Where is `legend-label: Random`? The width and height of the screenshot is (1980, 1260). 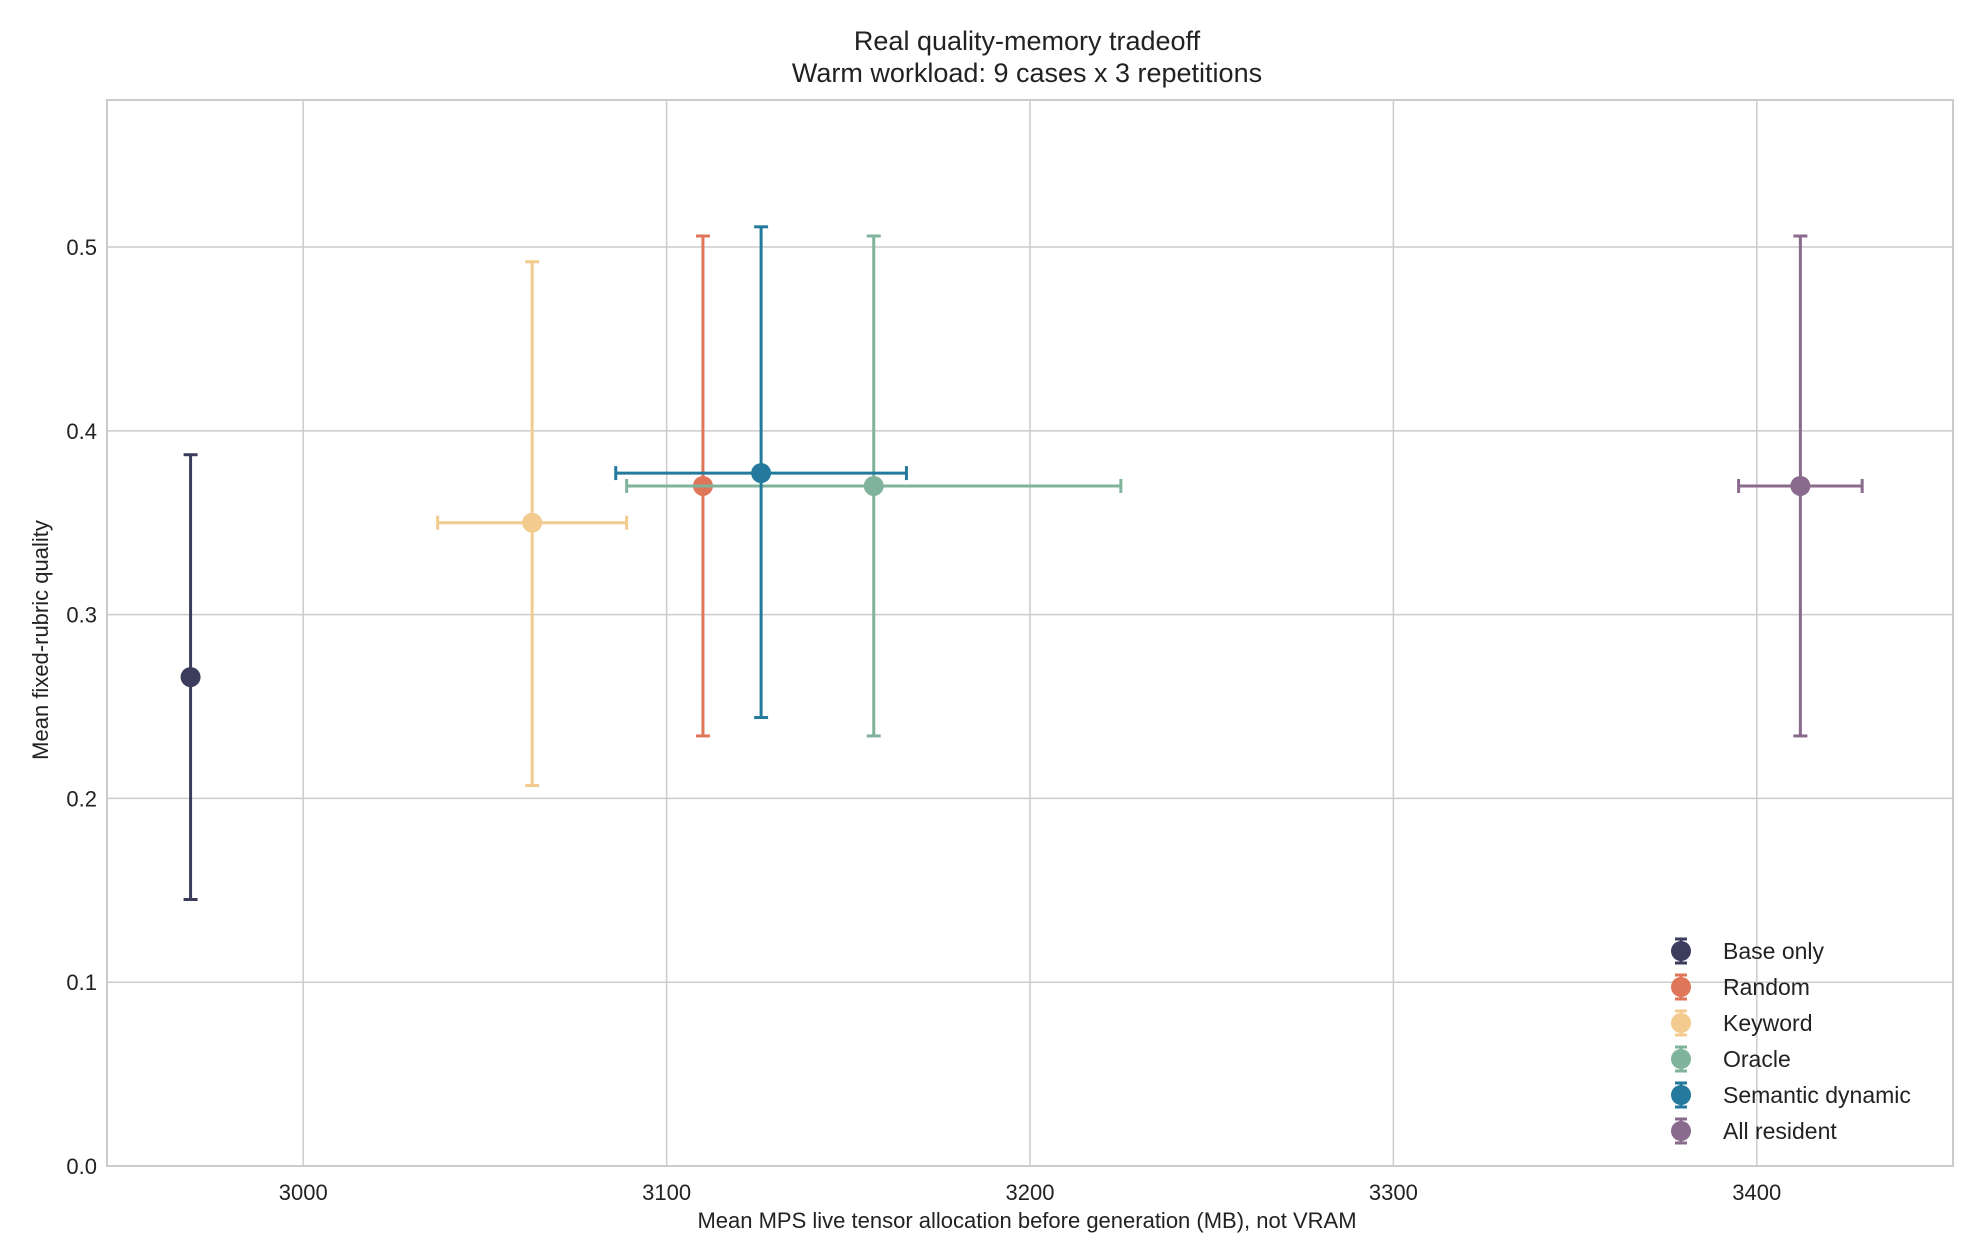
legend-label: Random is located at coordinates (1766, 987).